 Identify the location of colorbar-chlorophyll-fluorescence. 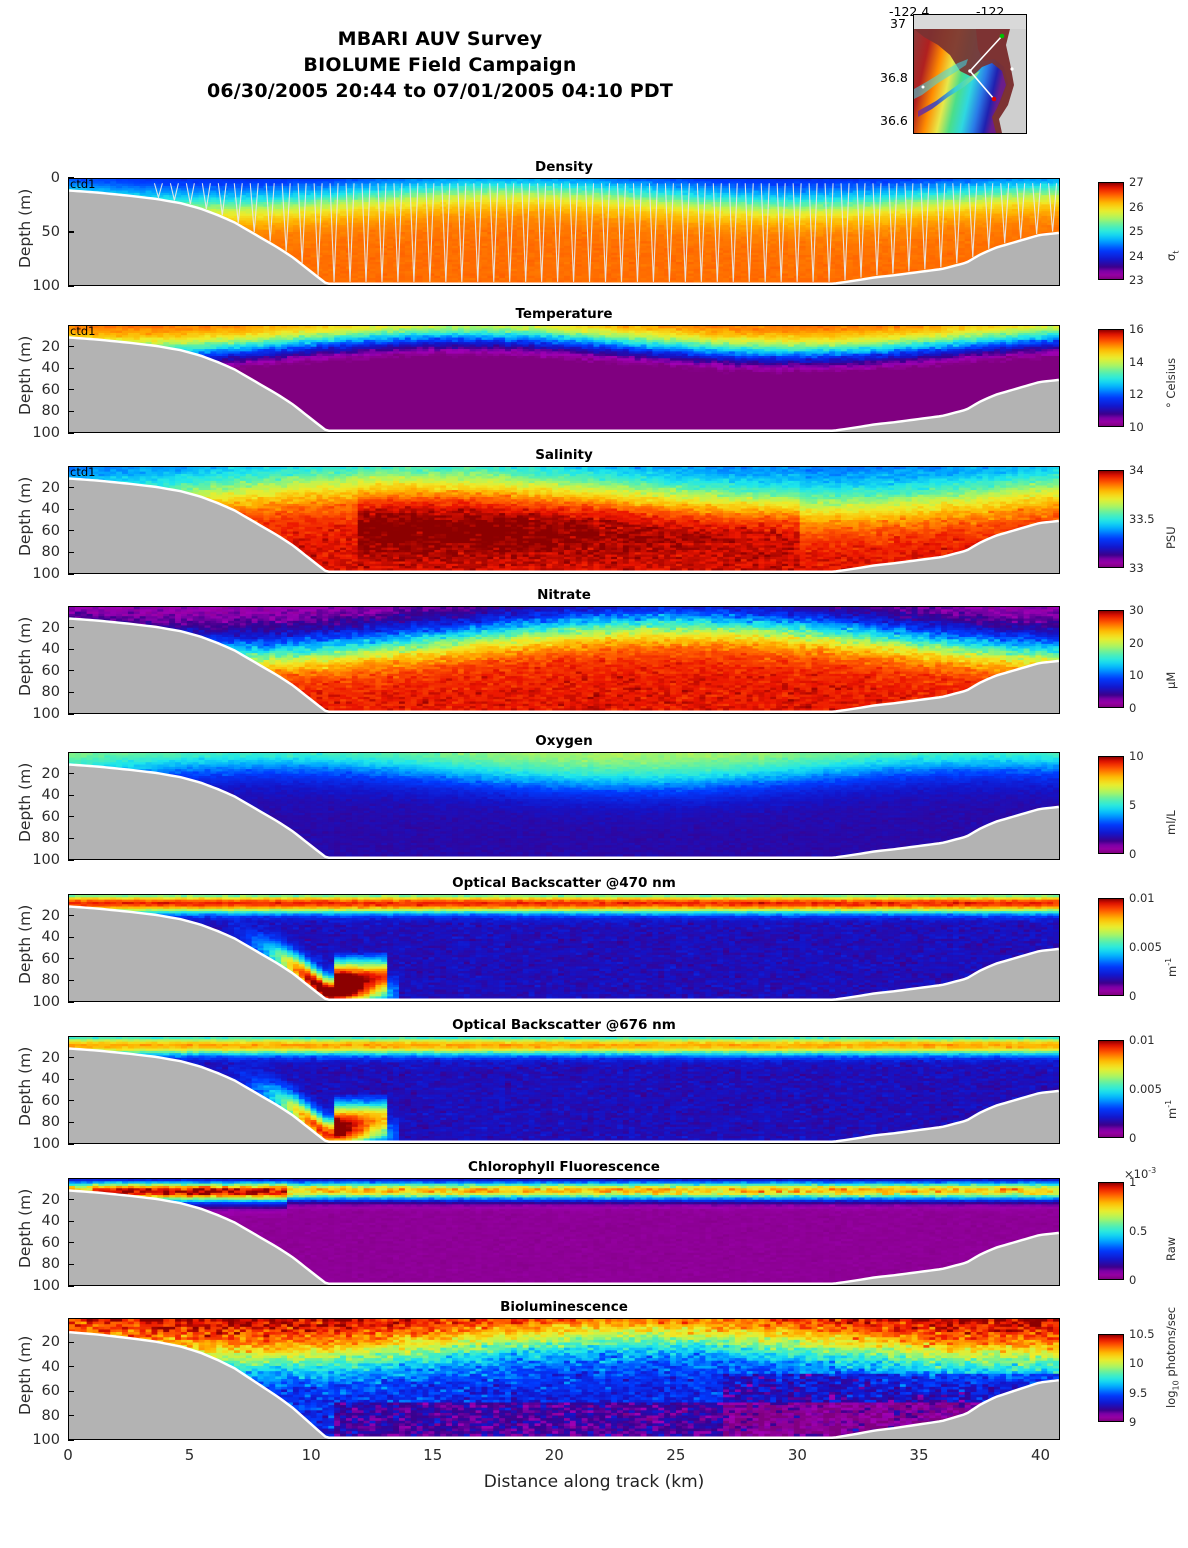
(1111, 1231).